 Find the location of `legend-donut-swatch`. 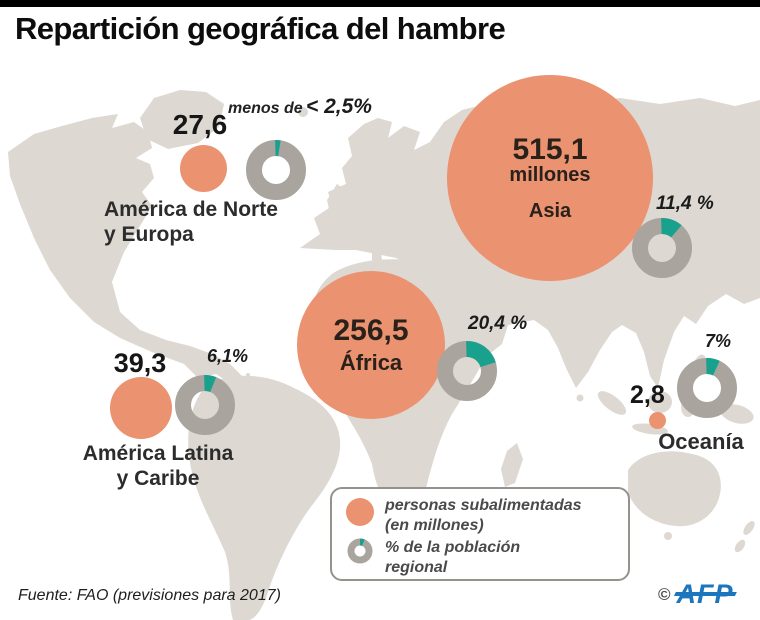

legend-donut-swatch is located at coordinates (360, 551).